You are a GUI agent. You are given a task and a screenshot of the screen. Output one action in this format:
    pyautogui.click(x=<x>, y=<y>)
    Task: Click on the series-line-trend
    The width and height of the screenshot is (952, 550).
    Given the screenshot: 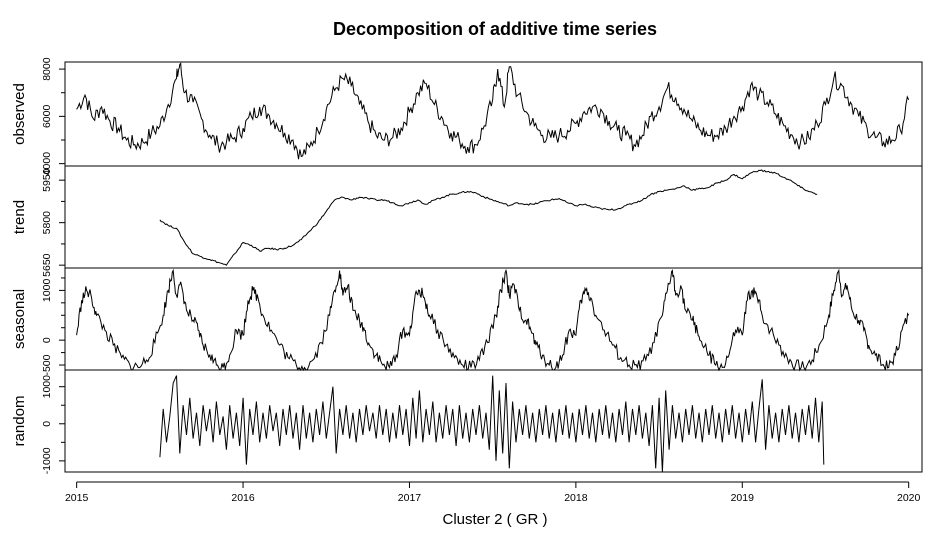 What is the action you would take?
    pyautogui.click(x=488, y=217)
    